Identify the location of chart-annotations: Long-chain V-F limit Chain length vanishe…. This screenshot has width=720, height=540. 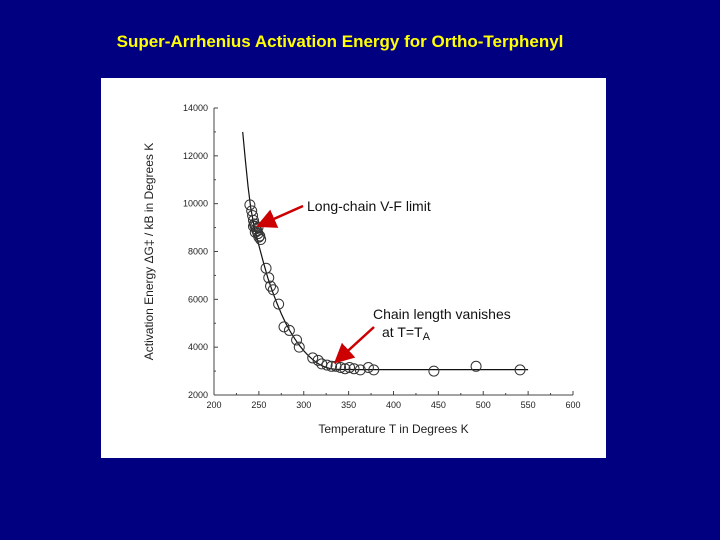
(383, 281).